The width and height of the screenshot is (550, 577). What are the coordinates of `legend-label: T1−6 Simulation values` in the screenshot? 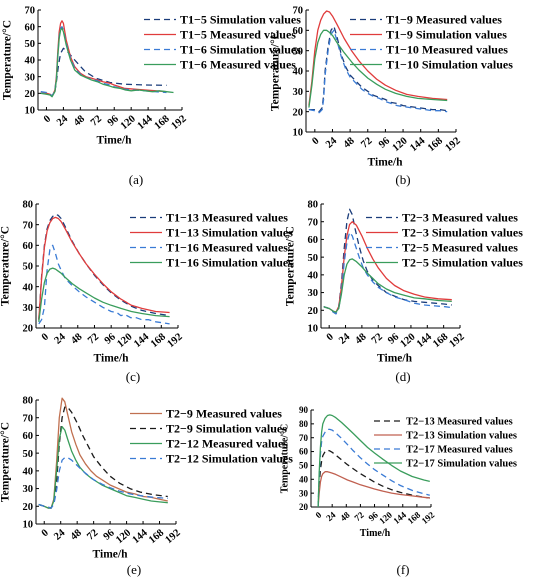 It's located at (240, 50).